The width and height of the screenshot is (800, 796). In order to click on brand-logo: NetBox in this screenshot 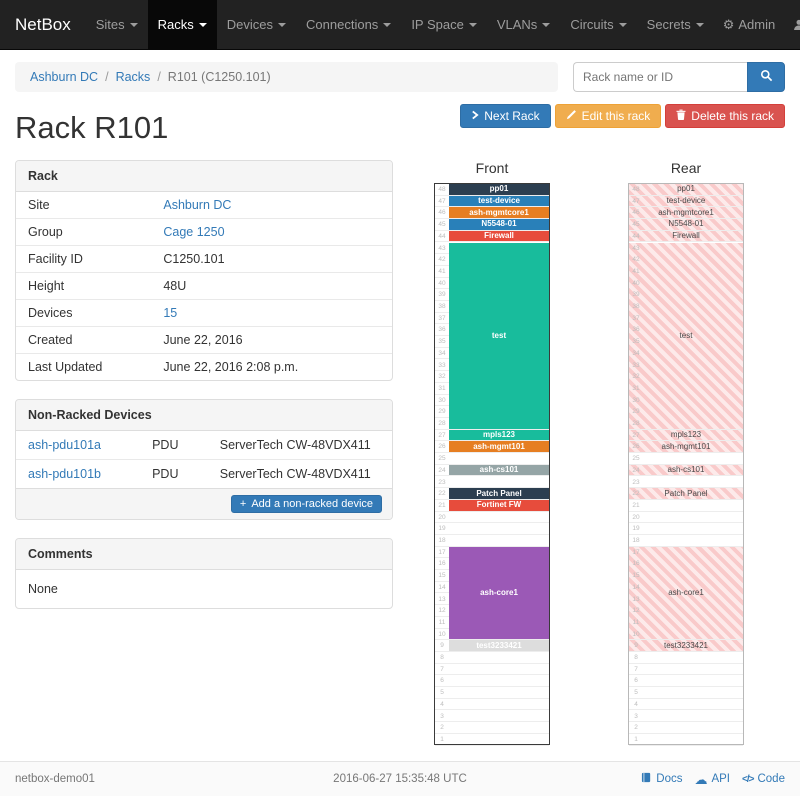, I will do `click(43, 24)`.